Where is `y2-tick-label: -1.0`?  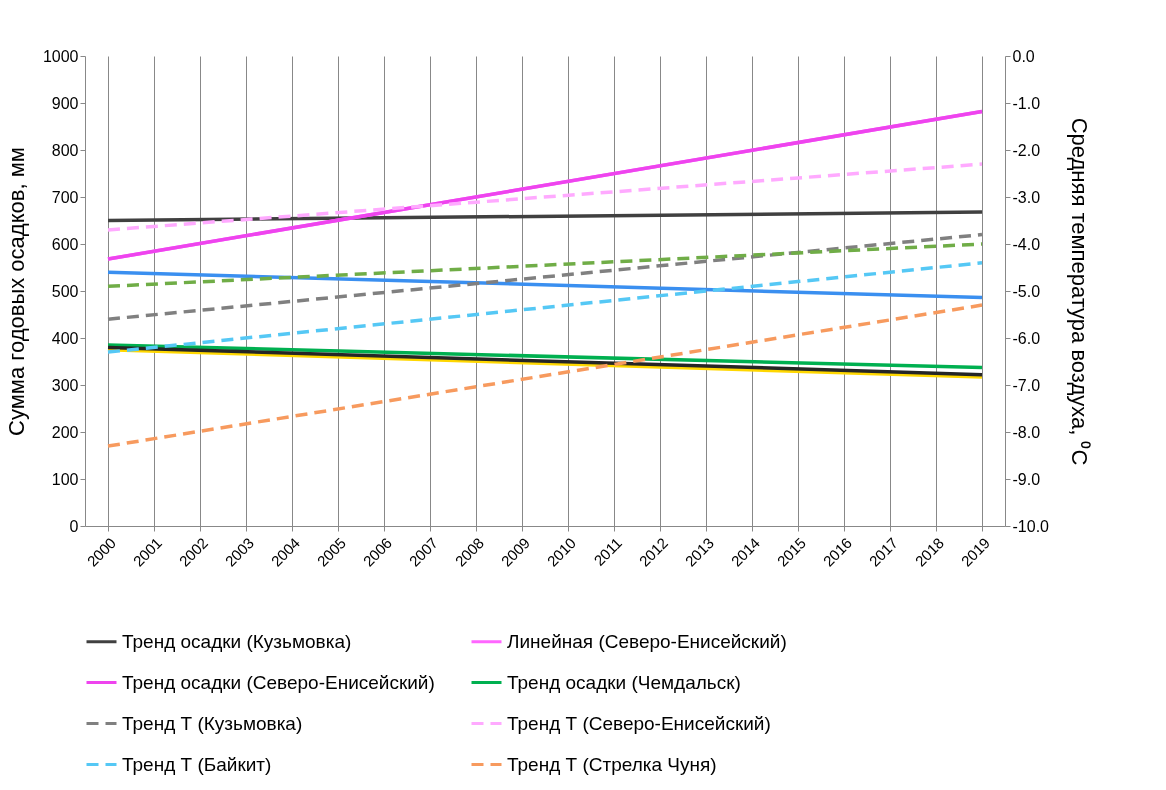 y2-tick-label: -1.0 is located at coordinates (1026, 103).